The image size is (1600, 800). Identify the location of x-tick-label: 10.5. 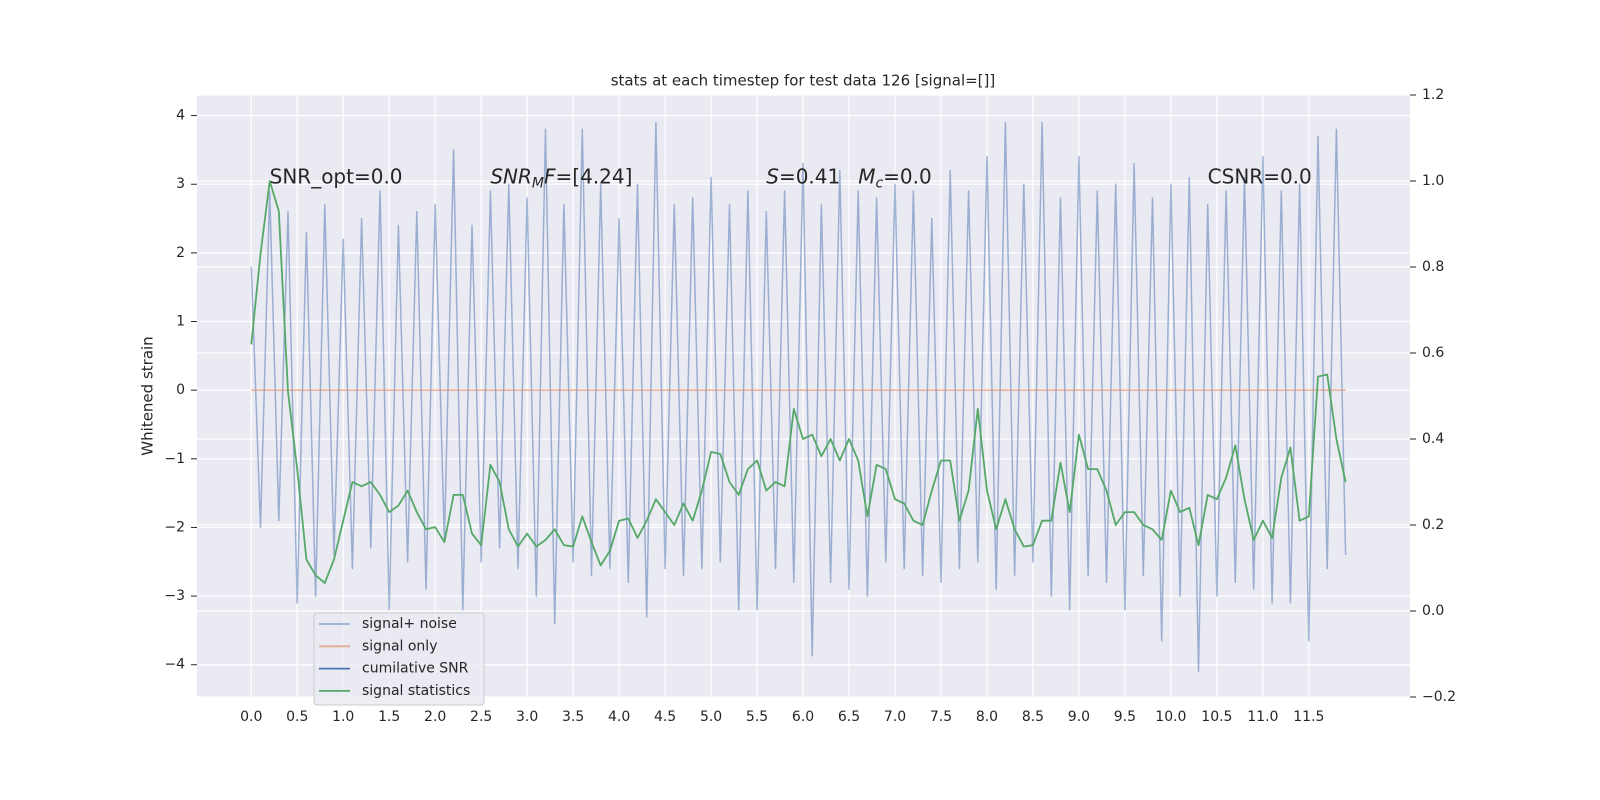
(1216, 717).